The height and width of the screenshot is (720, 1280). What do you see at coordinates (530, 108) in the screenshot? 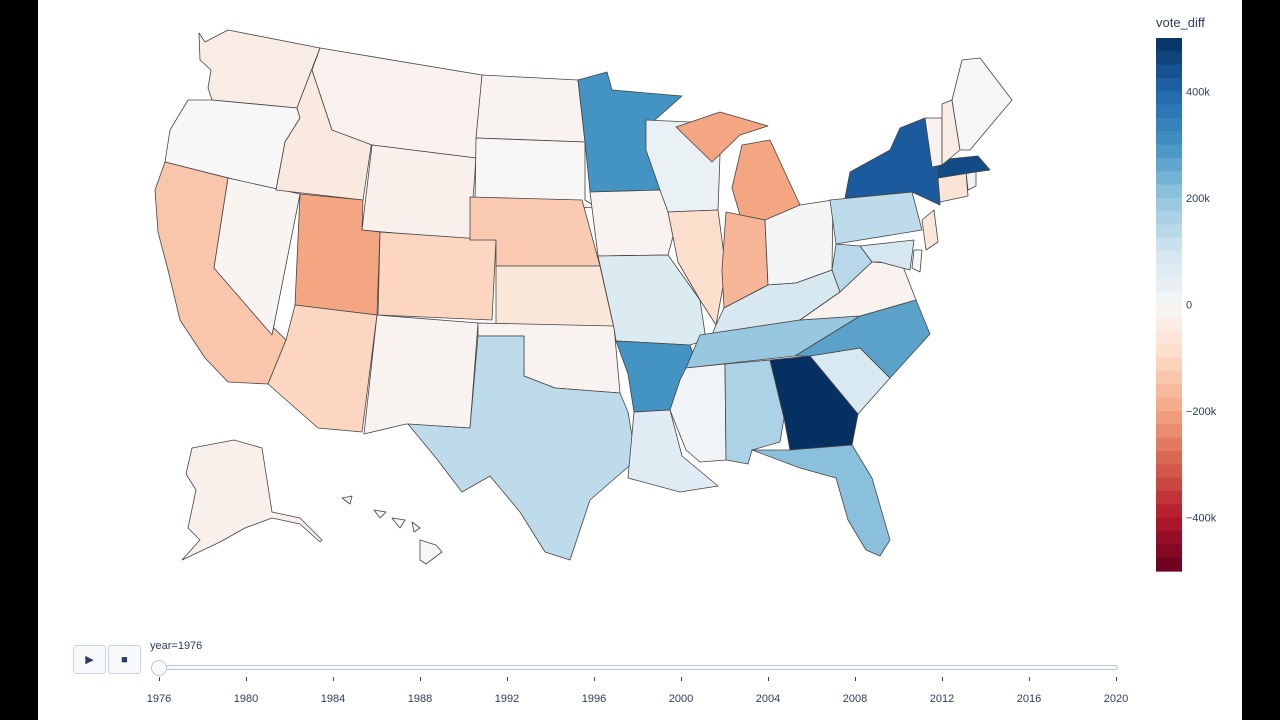
I see `state-nd` at bounding box center [530, 108].